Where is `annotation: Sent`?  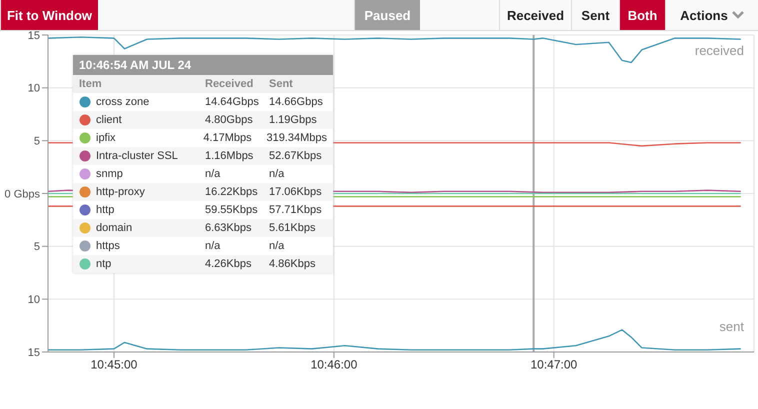 annotation: Sent is located at coordinates (281, 84).